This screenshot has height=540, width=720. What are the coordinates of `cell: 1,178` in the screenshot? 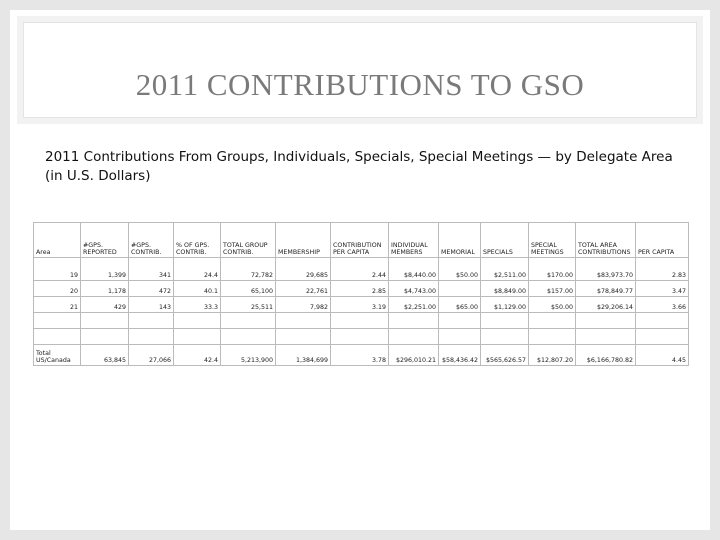 It's located at (104, 288).